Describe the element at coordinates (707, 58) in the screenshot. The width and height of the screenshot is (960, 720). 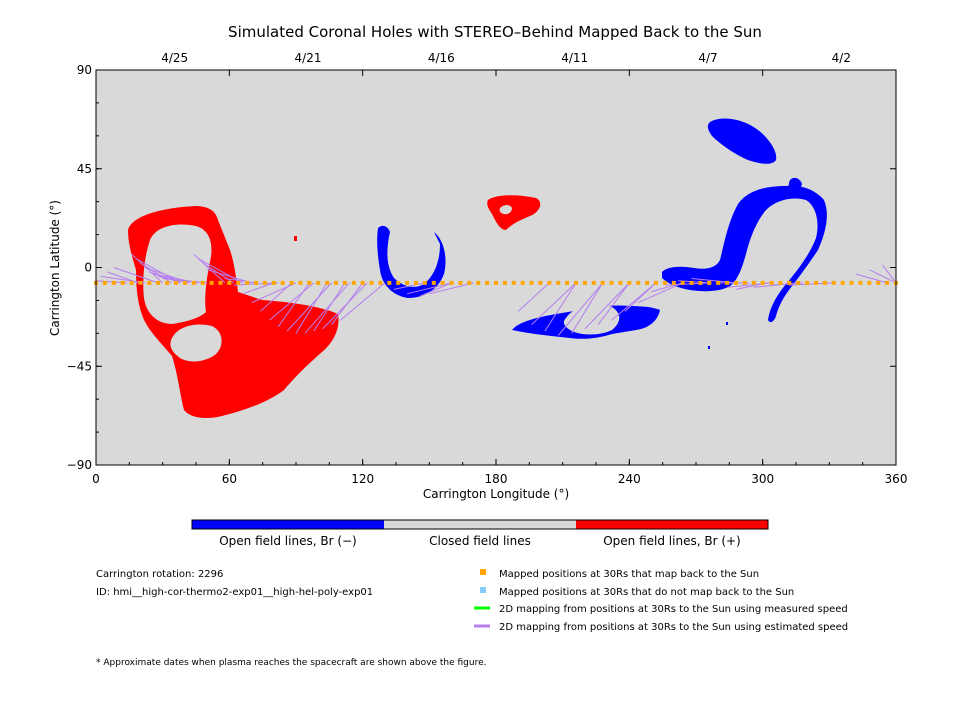
I see `date-label: 4/7` at that location.